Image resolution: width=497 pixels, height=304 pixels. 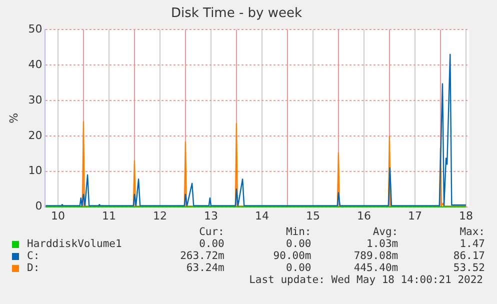 I want to click on text: 1.47, so click(x=471, y=244).